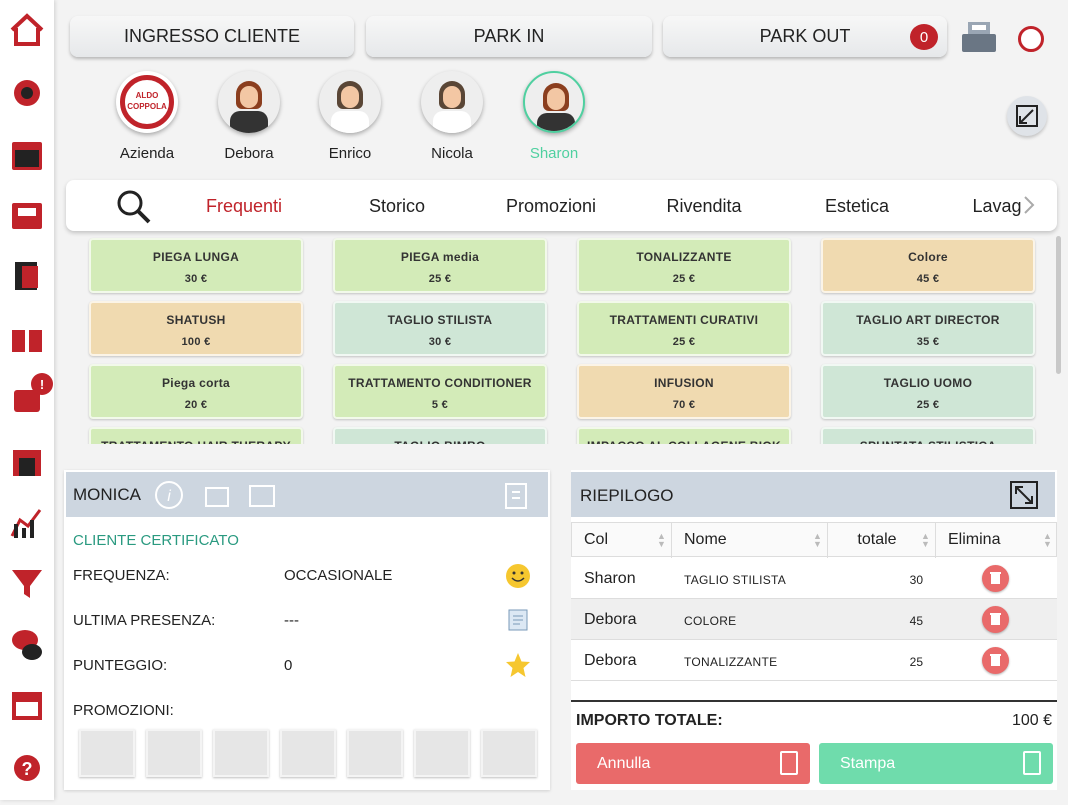 This screenshot has width=1068, height=805. What do you see at coordinates (144, 620) in the screenshot?
I see `field-label: ULTIMA PRESENZA:` at bounding box center [144, 620].